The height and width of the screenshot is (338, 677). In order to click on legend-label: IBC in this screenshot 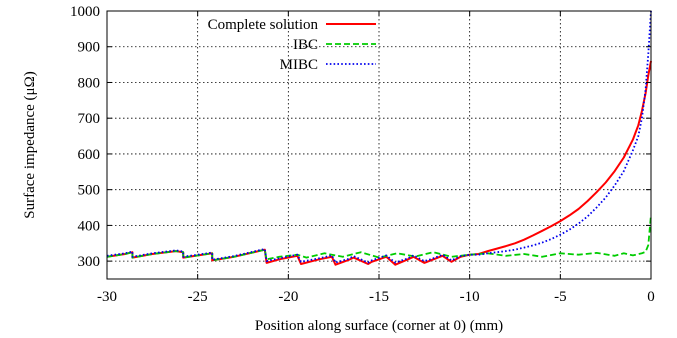, I will do `click(305, 45)`.